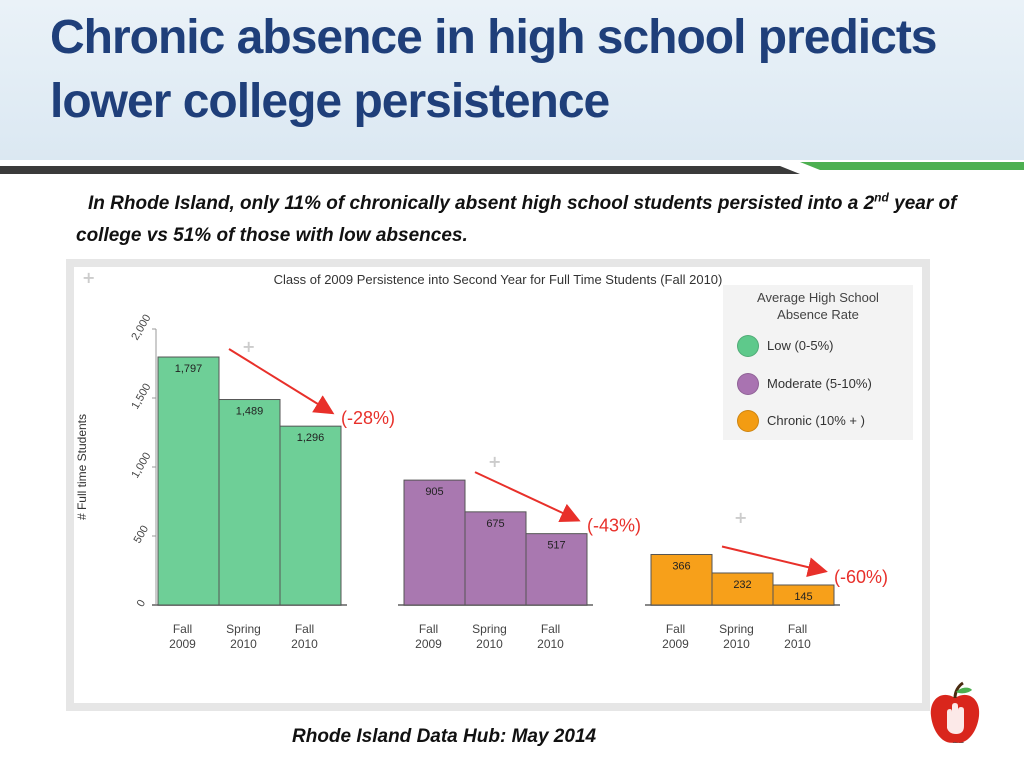 Image resolution: width=1024 pixels, height=768 pixels. I want to click on legend-label-chronic: Chronic (10% + ), so click(816, 420).